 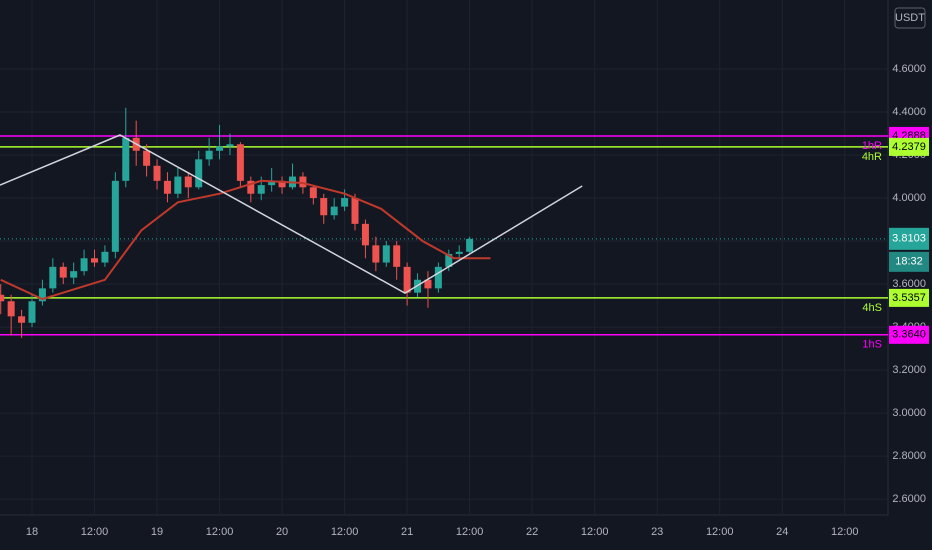 What do you see at coordinates (282, 532) in the screenshot?
I see `x-tick-label: 20` at bounding box center [282, 532].